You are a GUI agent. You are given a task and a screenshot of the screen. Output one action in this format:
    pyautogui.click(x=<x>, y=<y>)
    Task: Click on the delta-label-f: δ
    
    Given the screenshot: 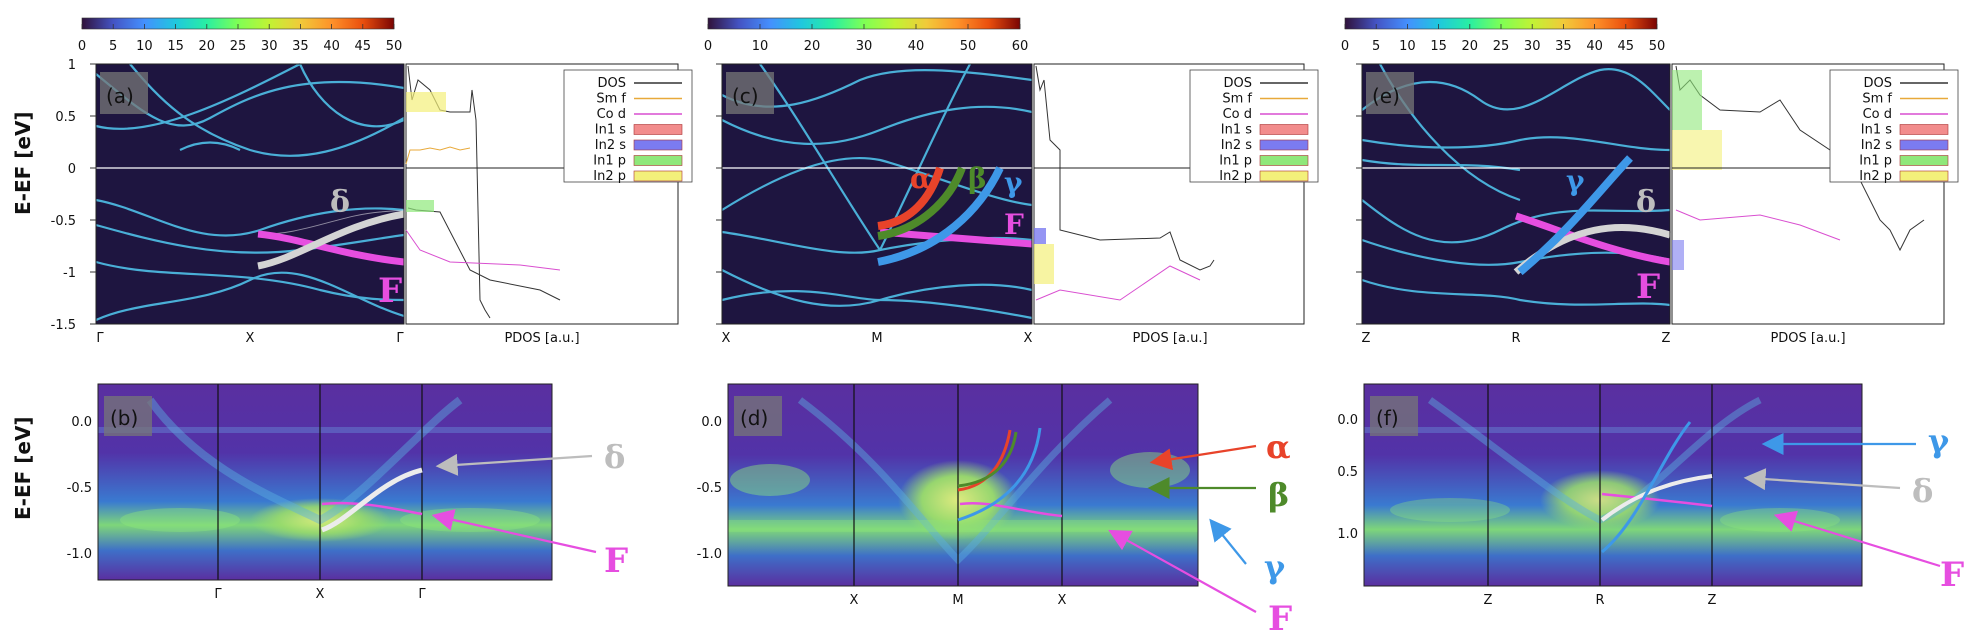 What is the action you would take?
    pyautogui.click(x=1922, y=491)
    